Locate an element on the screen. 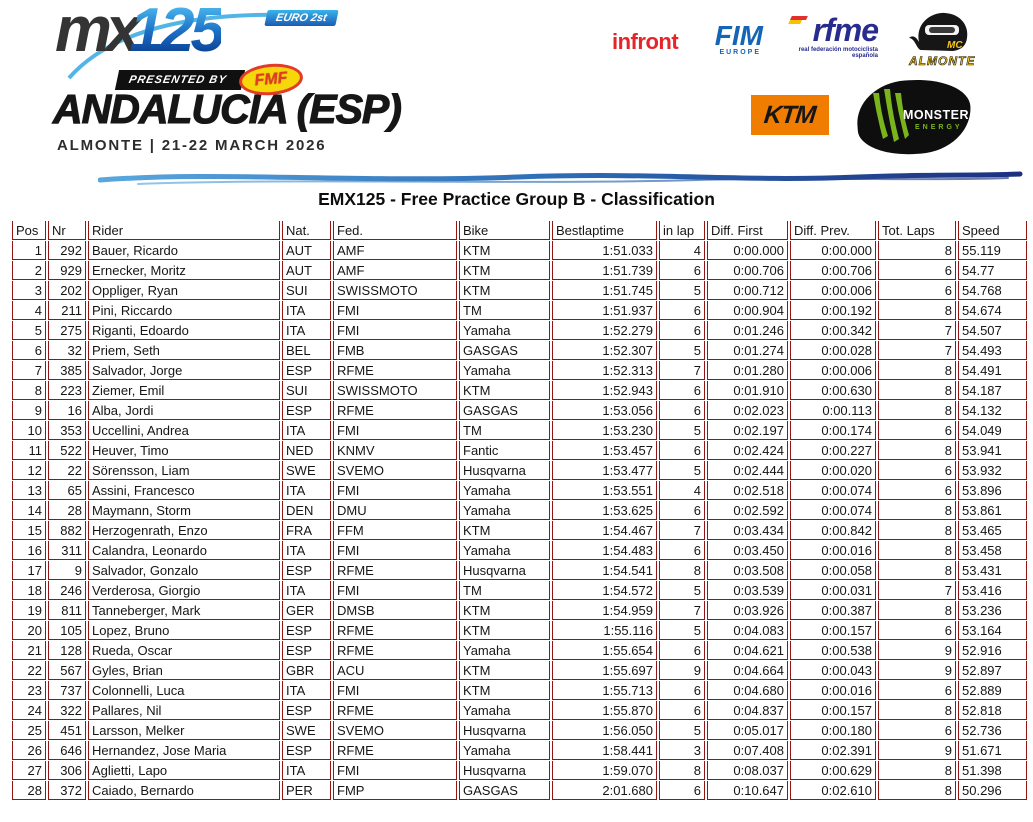 This screenshot has height=822, width=1033. cell-pos: 15 is located at coordinates (29, 530).